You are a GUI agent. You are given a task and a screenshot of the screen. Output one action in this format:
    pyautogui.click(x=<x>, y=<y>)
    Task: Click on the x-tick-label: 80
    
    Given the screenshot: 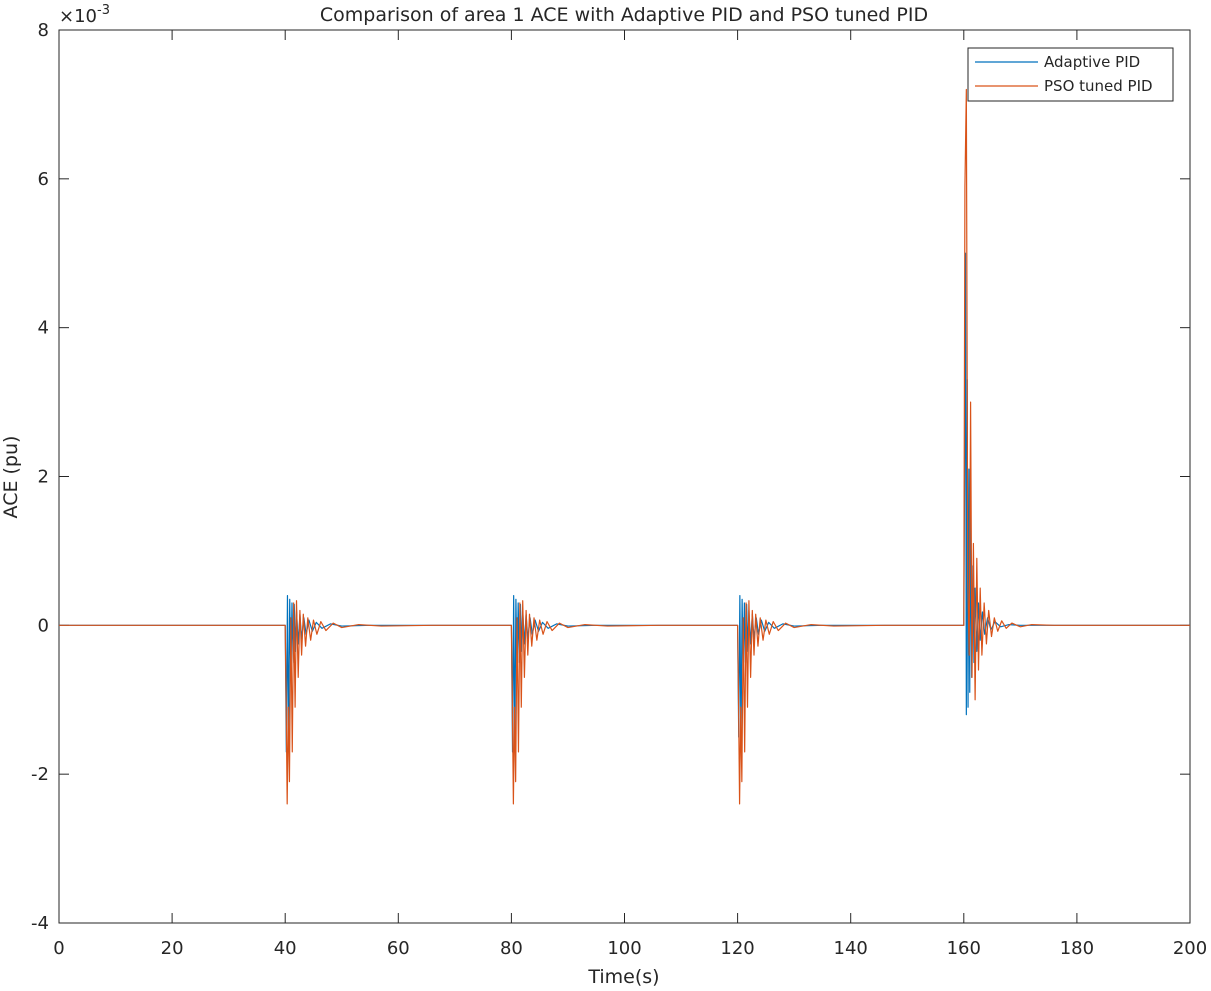 What is the action you would take?
    pyautogui.click(x=511, y=948)
    